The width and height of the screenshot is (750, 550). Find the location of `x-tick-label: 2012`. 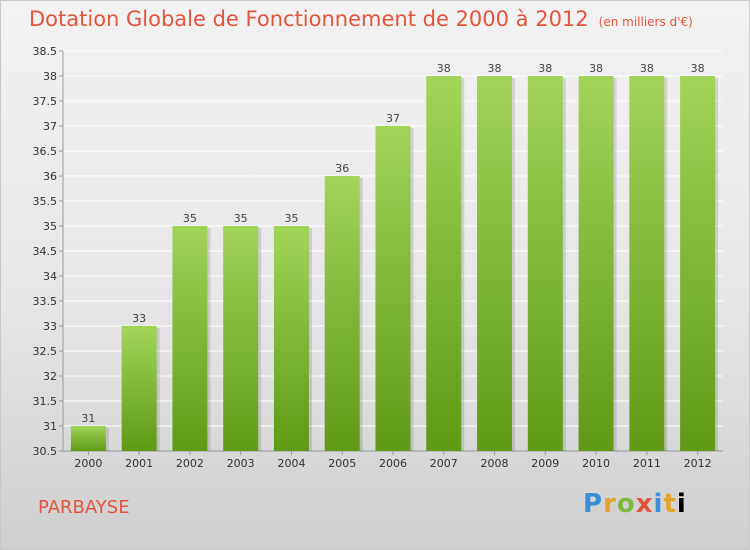

x-tick-label: 2012 is located at coordinates (698, 463).